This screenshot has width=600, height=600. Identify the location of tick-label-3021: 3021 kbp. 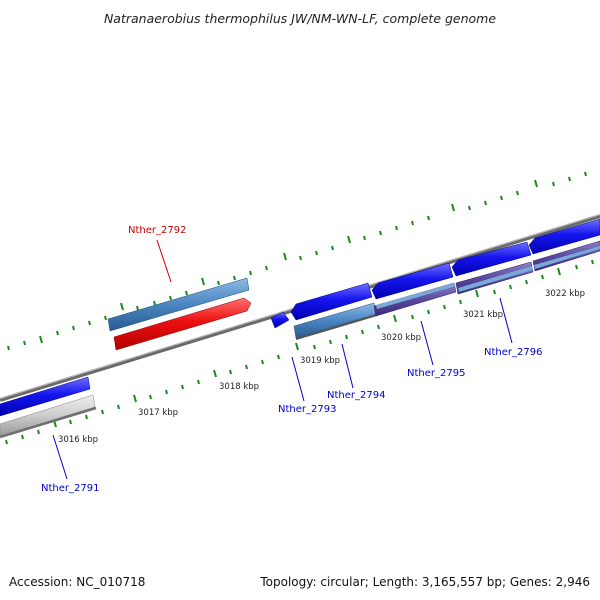
(483, 315).